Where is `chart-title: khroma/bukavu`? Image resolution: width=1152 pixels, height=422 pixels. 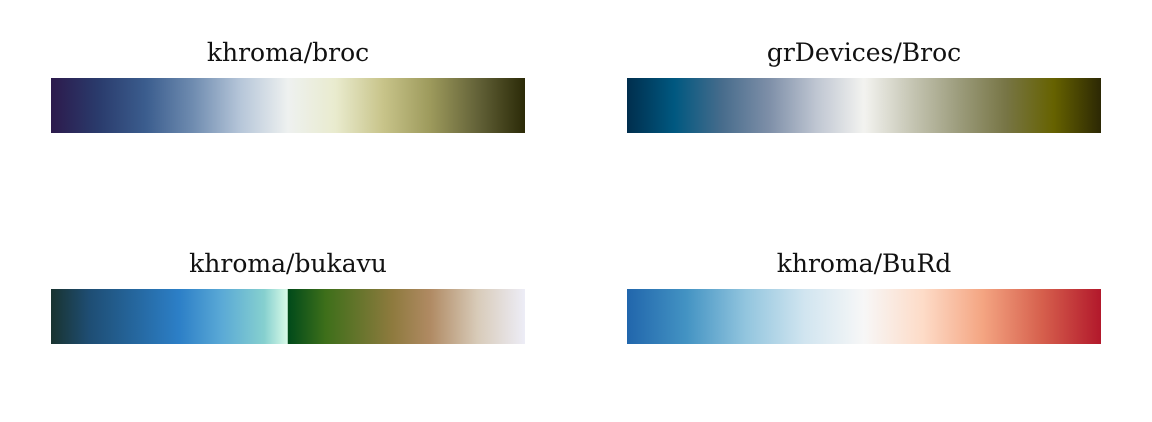
chart-title: khroma/bukavu is located at coordinates (288, 263).